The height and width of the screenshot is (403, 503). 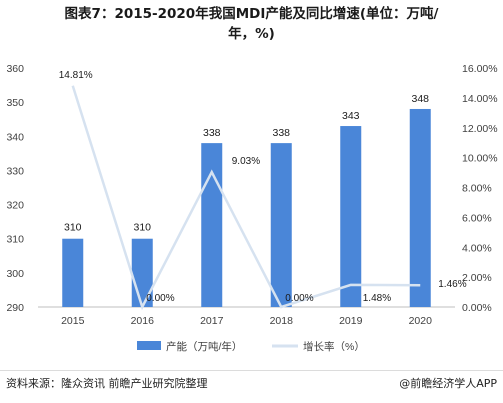 I want to click on y-left-tick-label: 320, so click(x=15, y=206).